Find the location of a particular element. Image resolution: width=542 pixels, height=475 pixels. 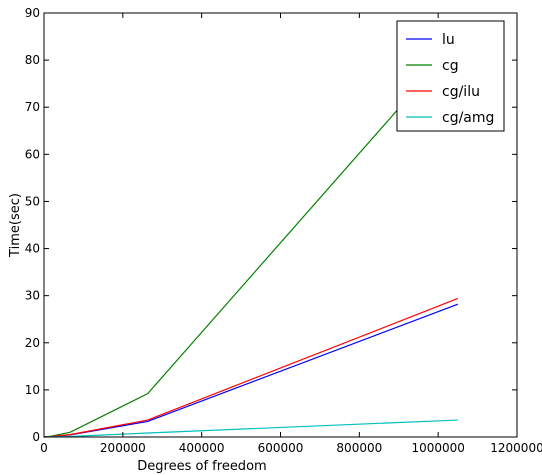

x-tick-label: 200000 is located at coordinates (123, 448).